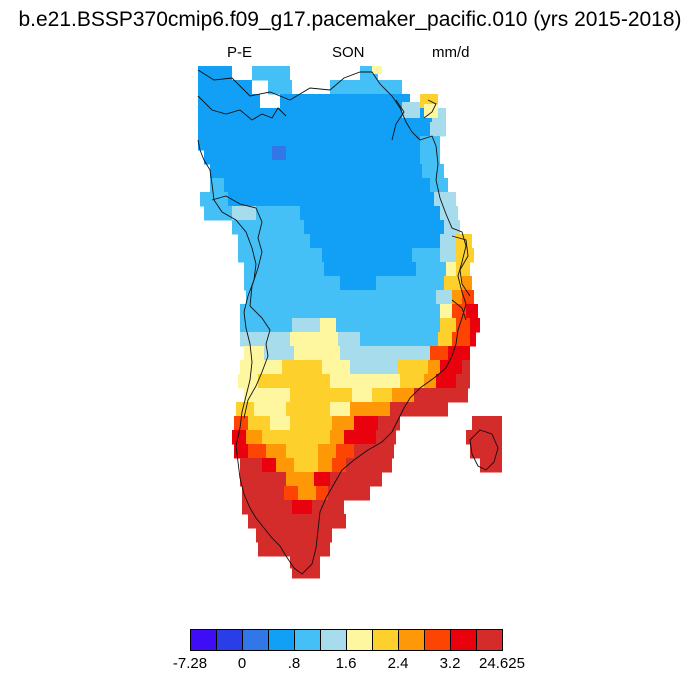  Describe the element at coordinates (346, 663) in the screenshot. I see `colorbar-tick-label: 1.6` at that location.